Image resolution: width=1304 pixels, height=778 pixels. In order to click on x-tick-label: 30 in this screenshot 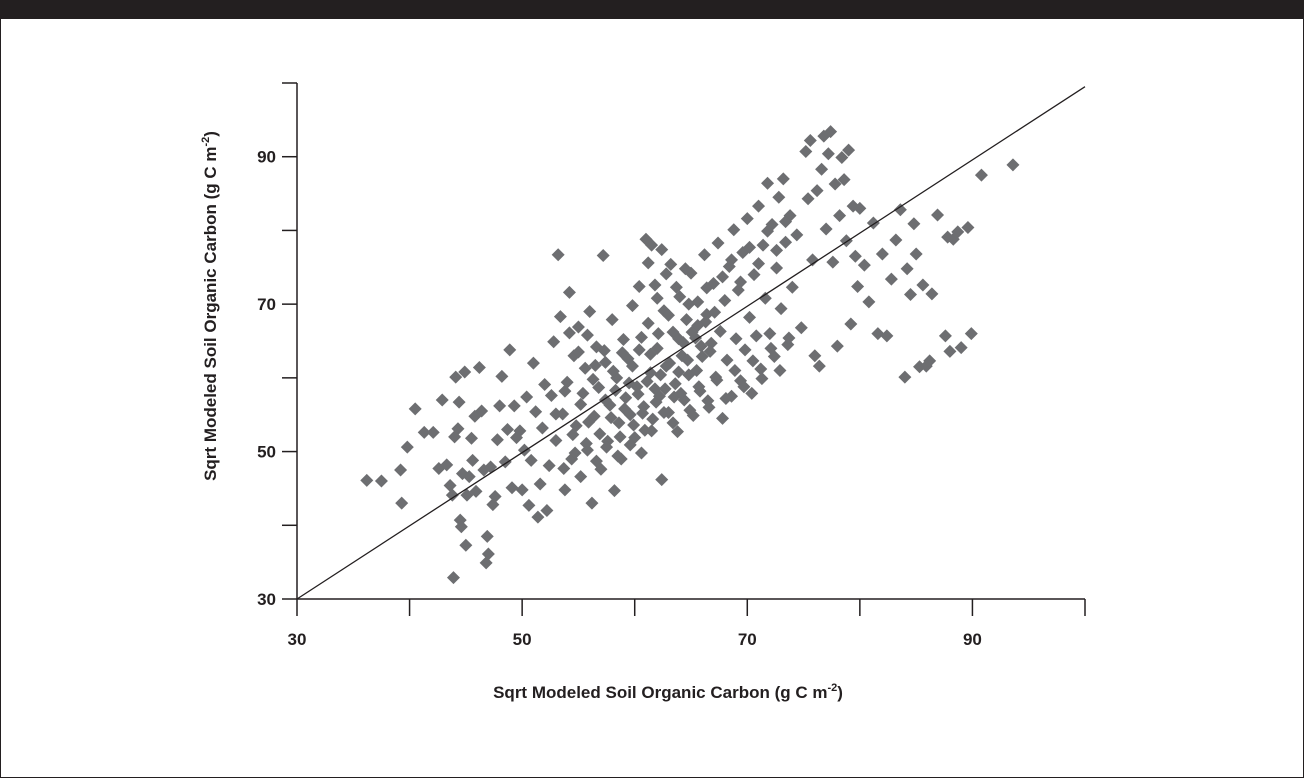, I will do `click(297, 639)`.